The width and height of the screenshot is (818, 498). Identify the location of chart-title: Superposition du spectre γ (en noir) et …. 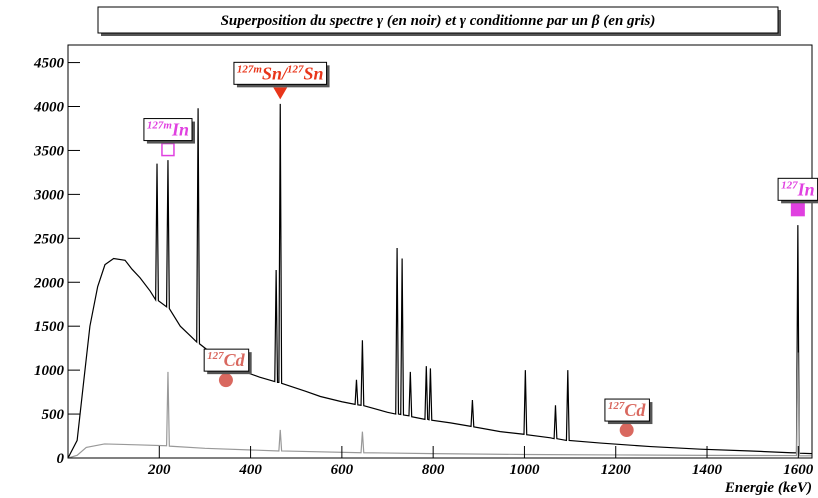
(438, 21).